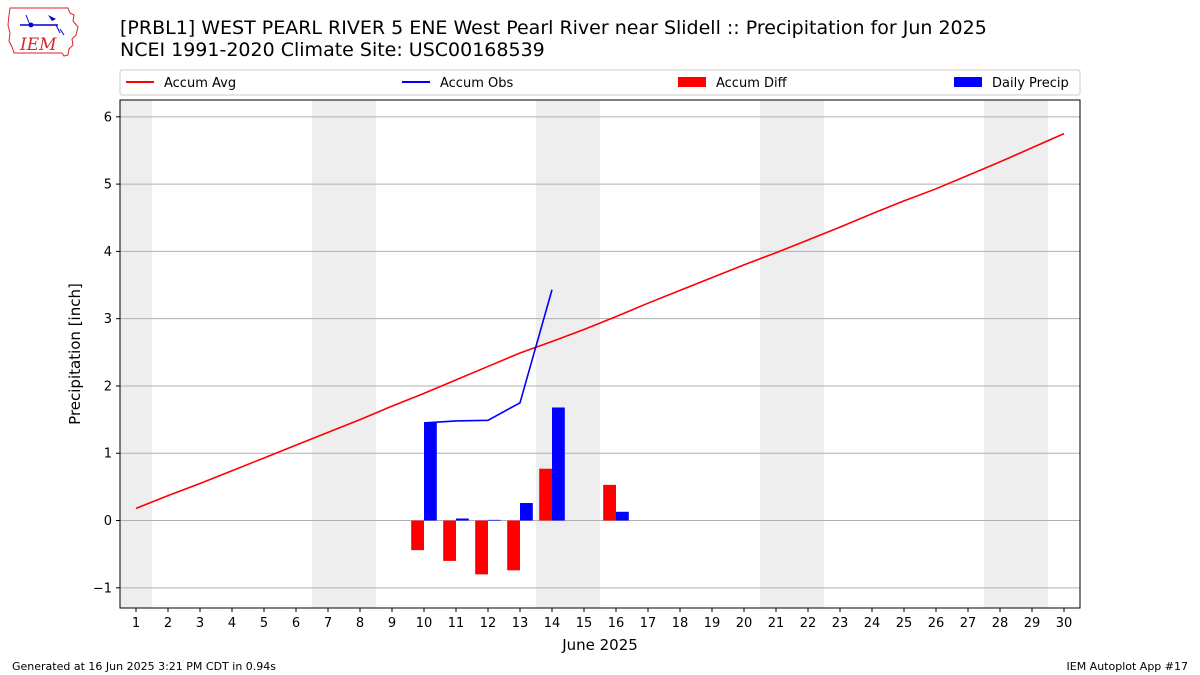 This screenshot has height=675, width=1200. Describe the element at coordinates (476, 83) in the screenshot. I see `legend-label: Accum Obs` at that location.